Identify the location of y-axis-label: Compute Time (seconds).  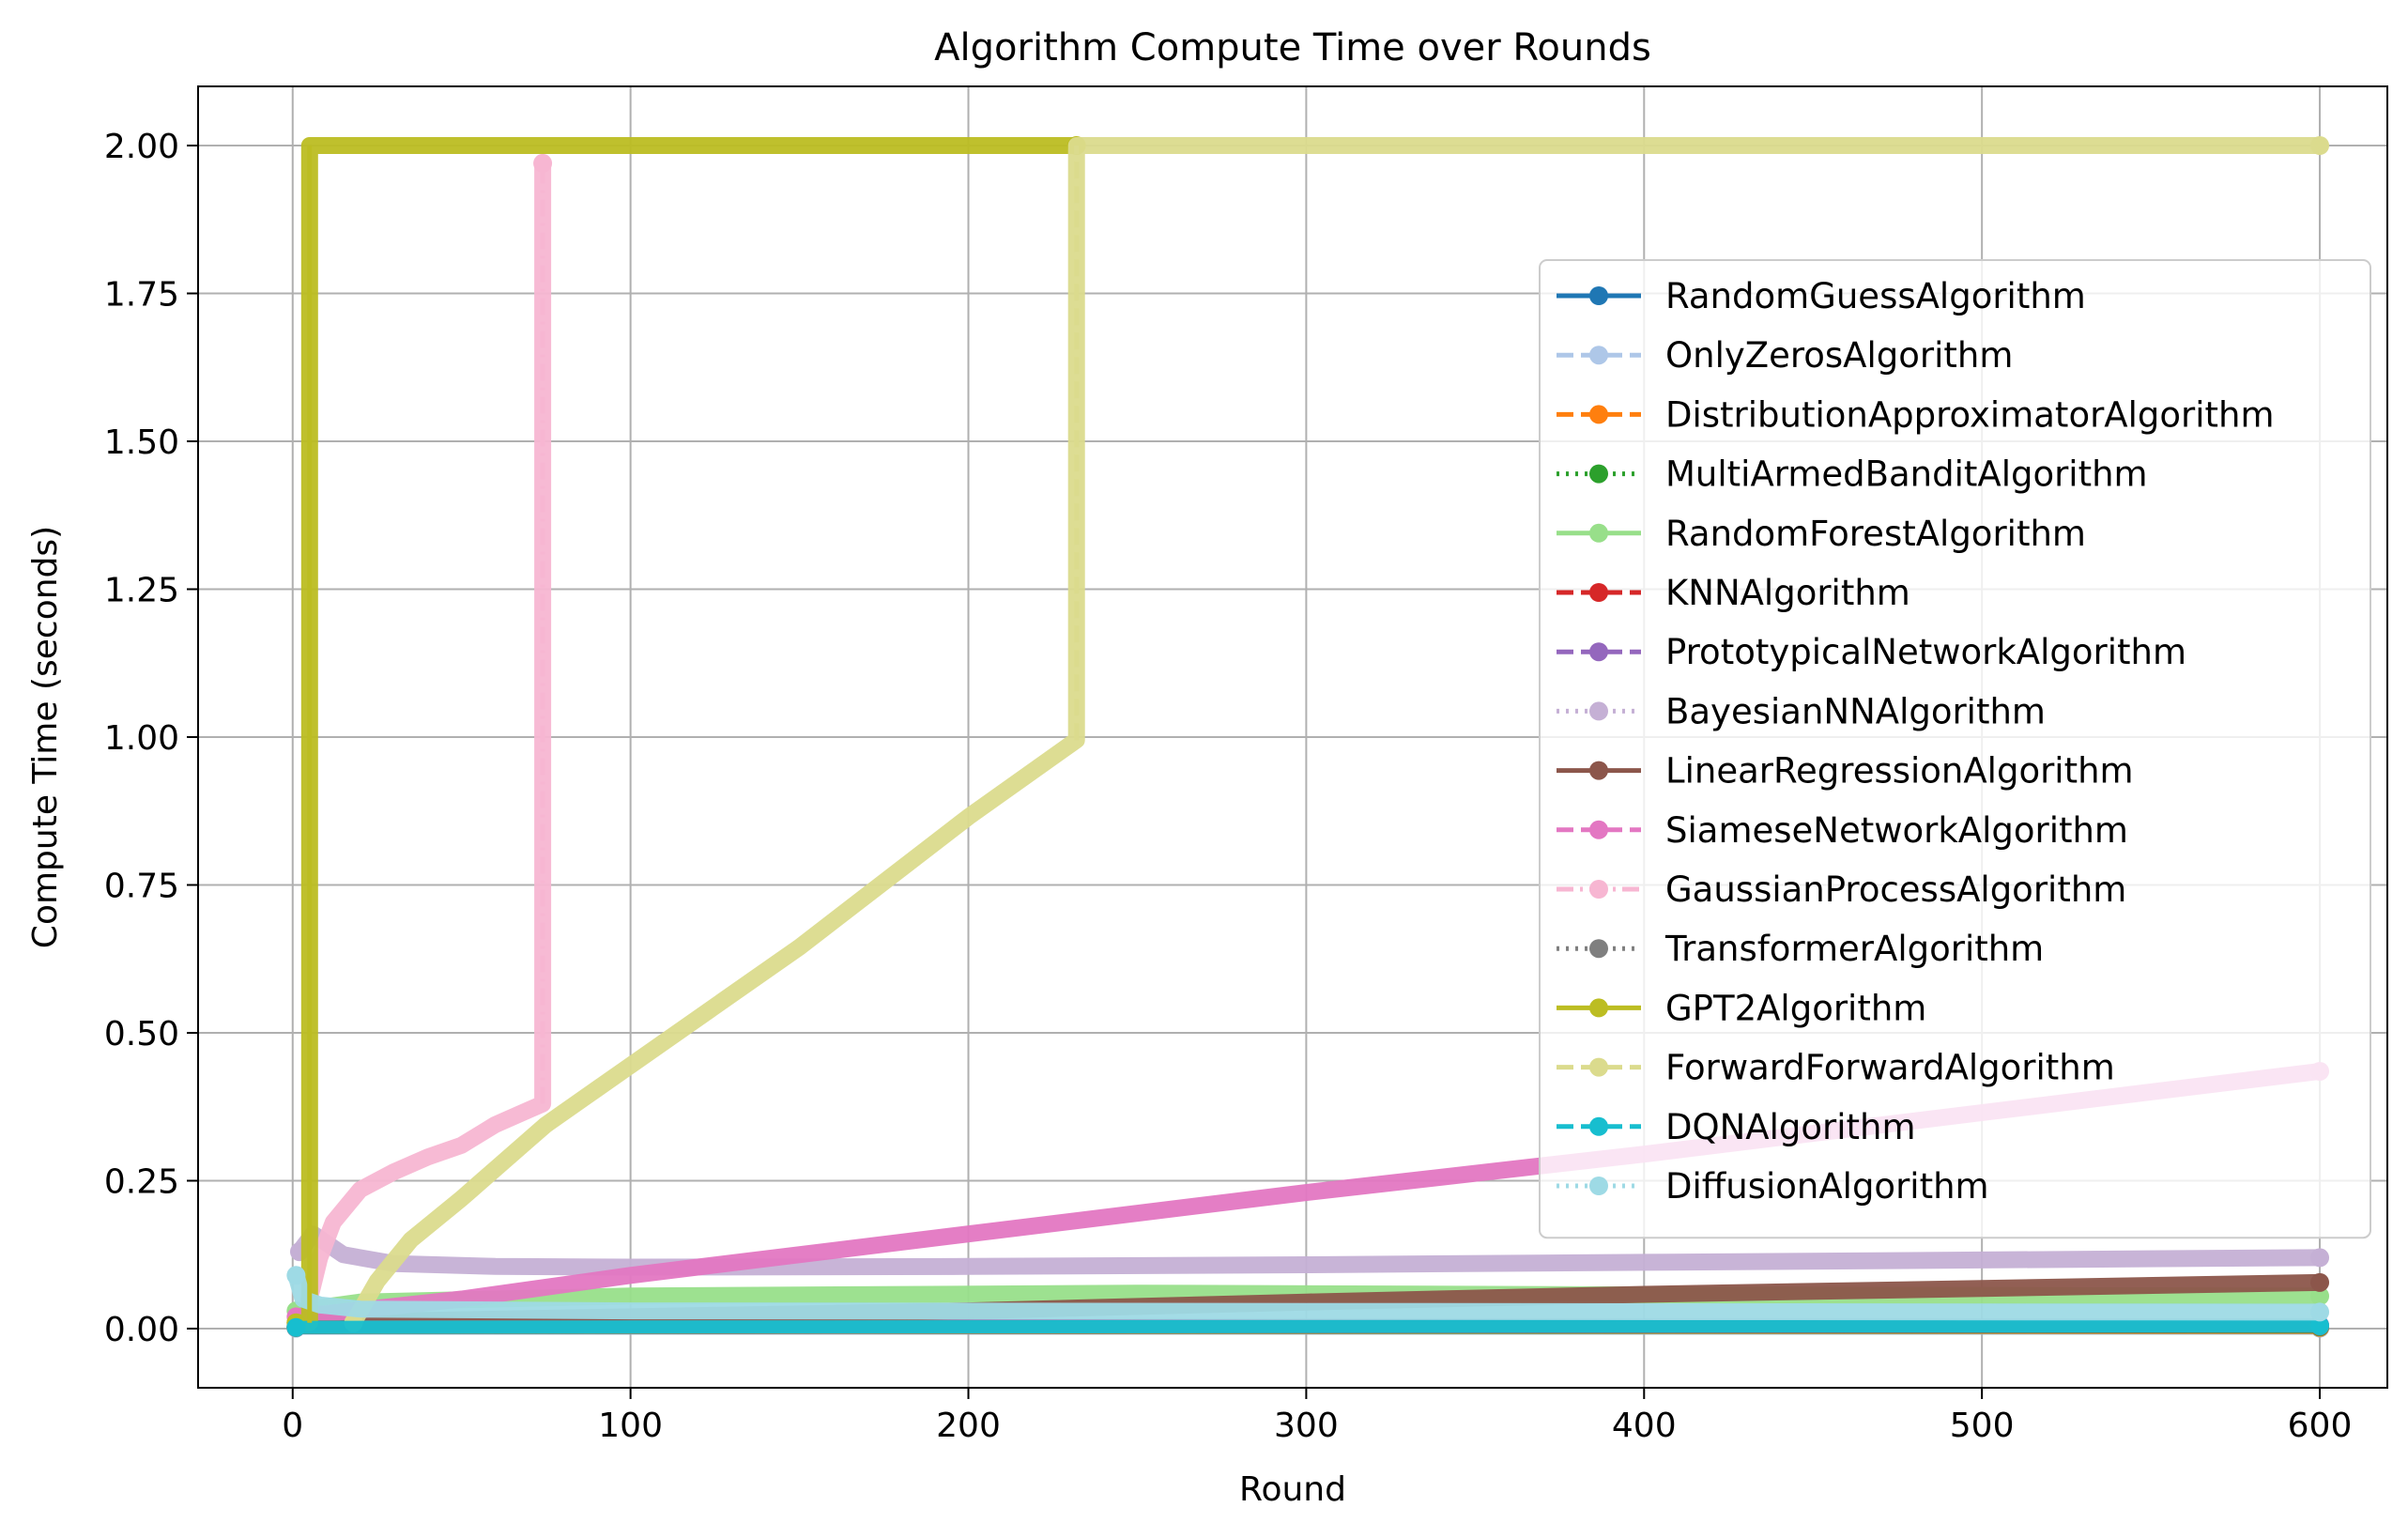
(45, 737).